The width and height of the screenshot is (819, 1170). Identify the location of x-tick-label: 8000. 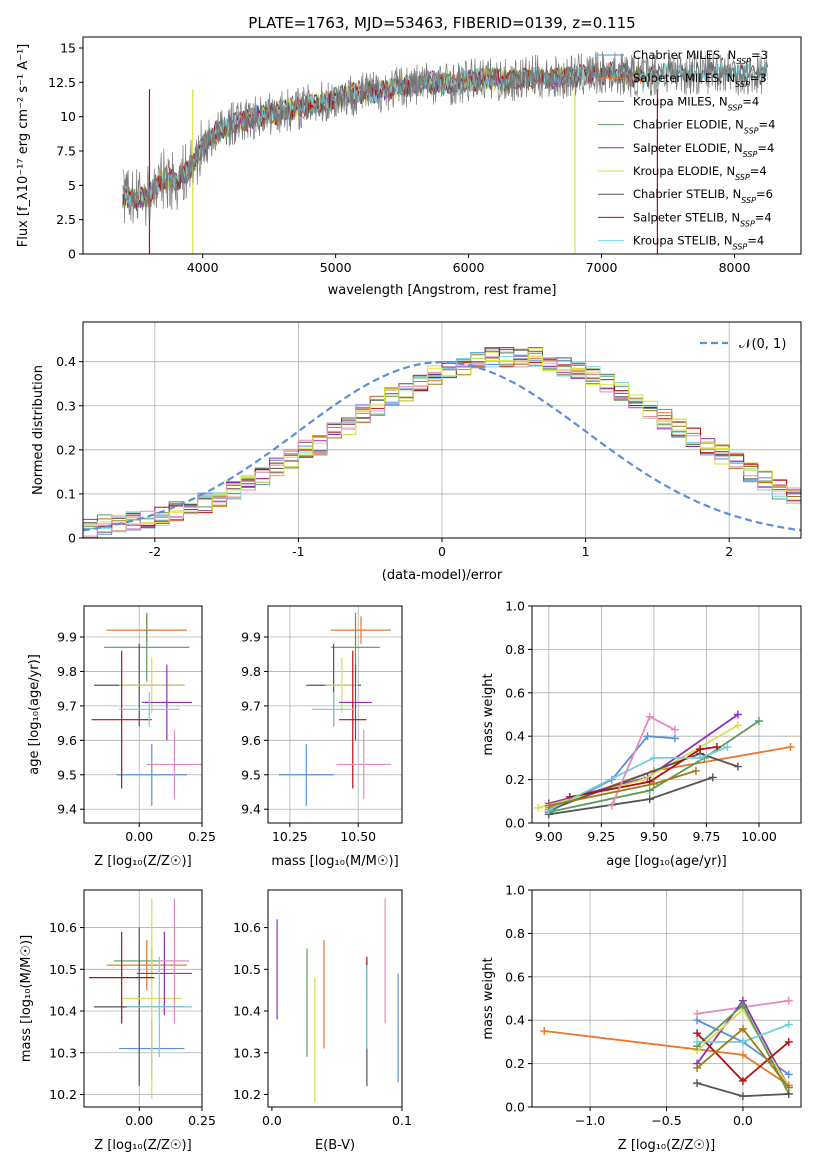
(735, 267).